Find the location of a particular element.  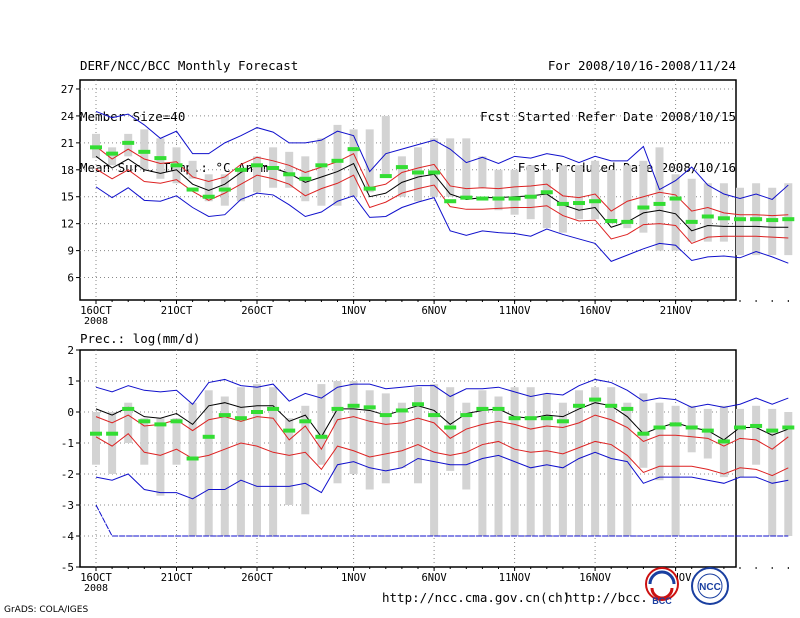

panel2-outer-high-line is located at coordinates (442, 393).